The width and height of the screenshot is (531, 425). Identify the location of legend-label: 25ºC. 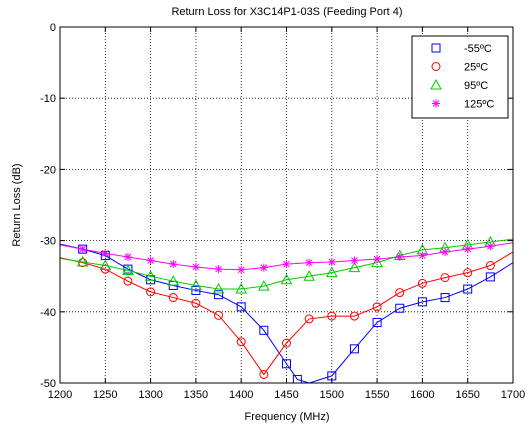
(476, 68).